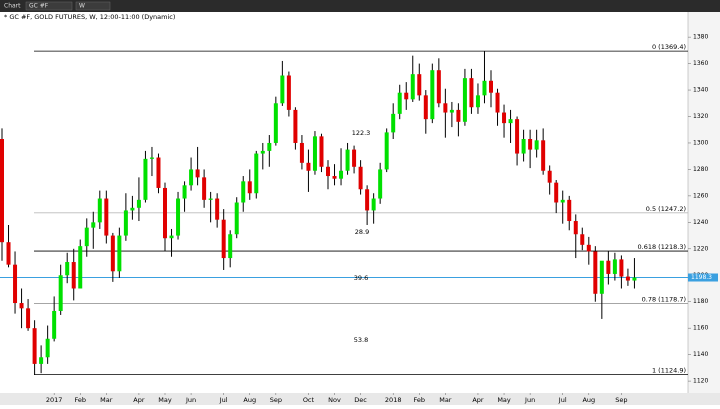  What do you see at coordinates (362, 232) in the screenshot?
I see `annotation: 28.9` at bounding box center [362, 232].